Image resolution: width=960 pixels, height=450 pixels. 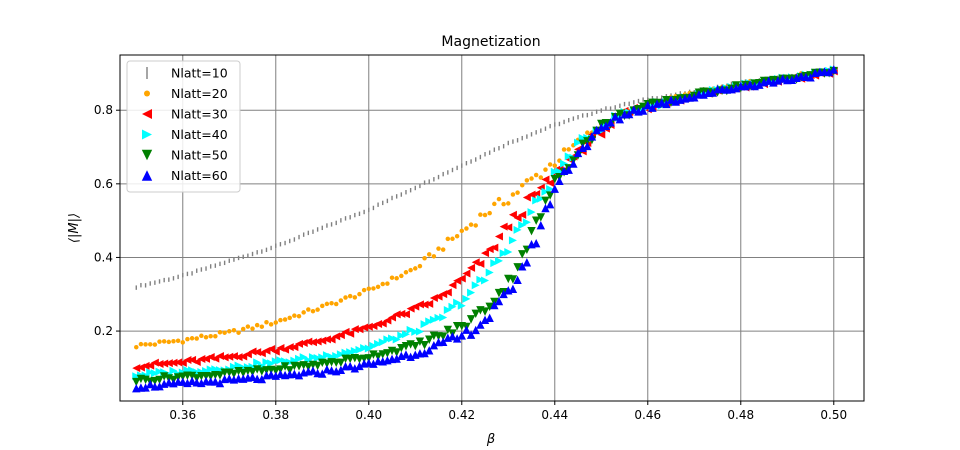 I want to click on legend-item: Nlatt=10, so click(x=187, y=73).